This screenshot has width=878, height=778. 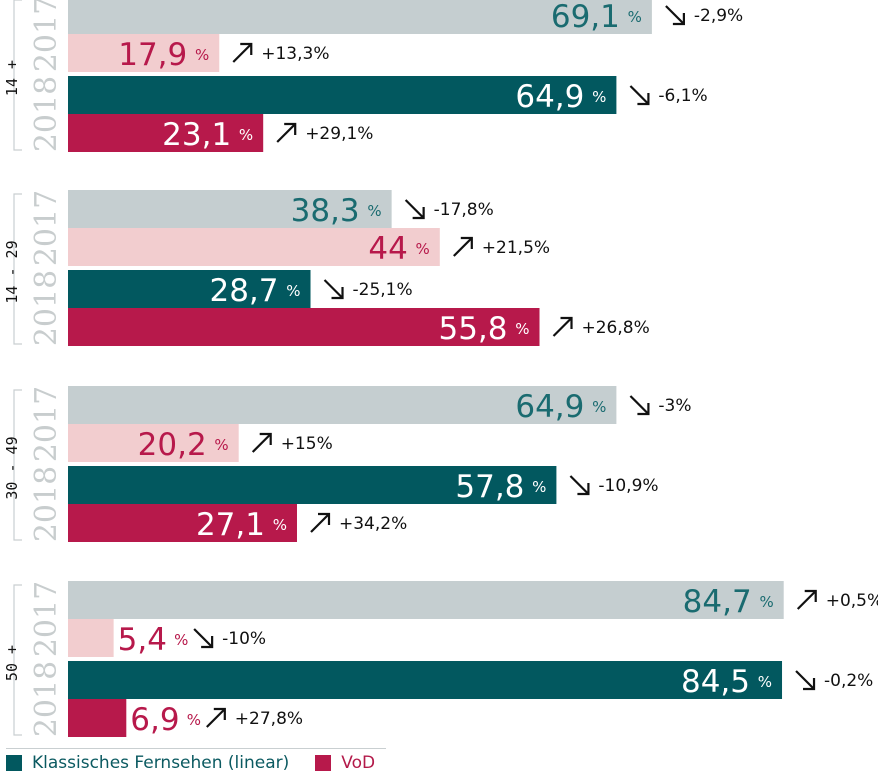 What do you see at coordinates (230, 525) in the screenshot?
I see `data-label-value: 27,1` at bounding box center [230, 525].